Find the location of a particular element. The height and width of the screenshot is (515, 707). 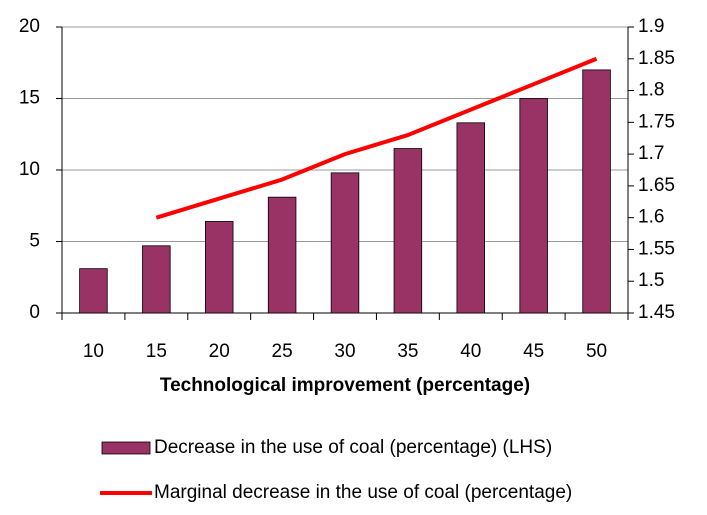

x-axis-title: Technological improvement (percentage) is located at coordinates (345, 385).